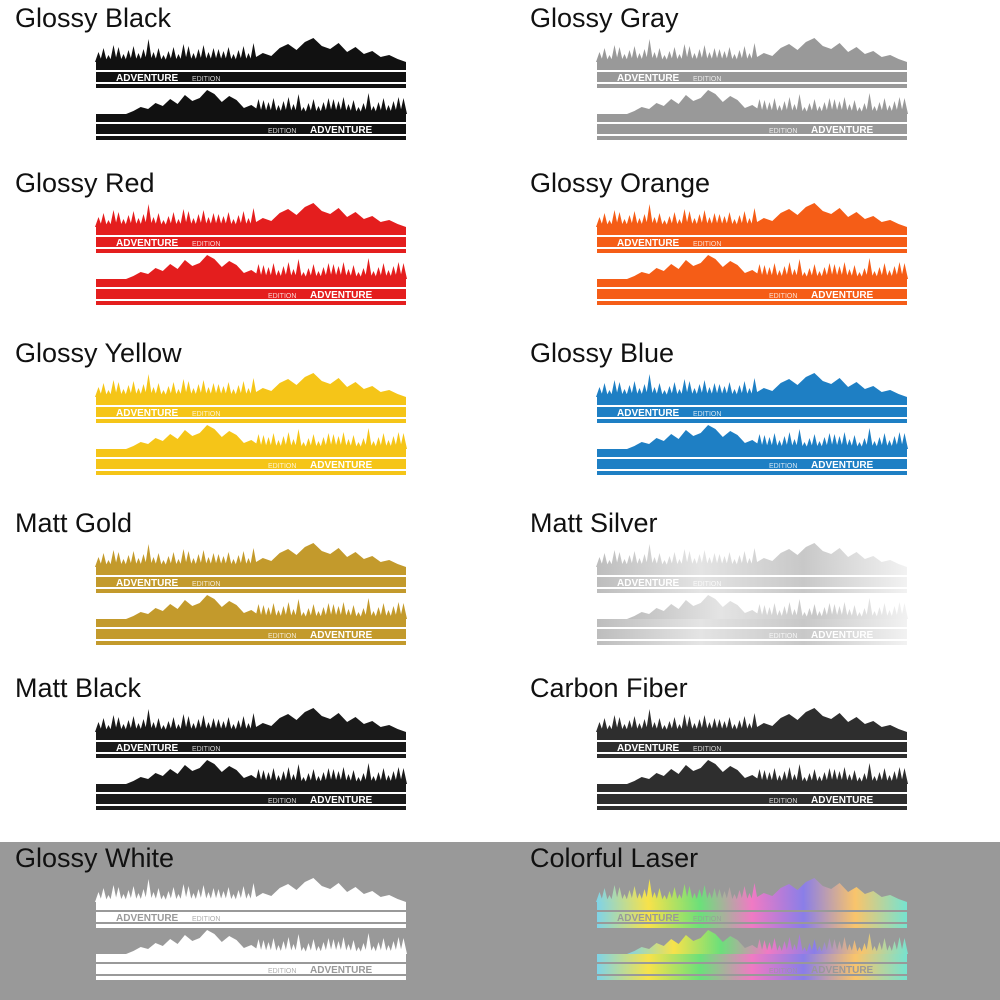  I want to click on color-label: Glossy Black, so click(93, 18).